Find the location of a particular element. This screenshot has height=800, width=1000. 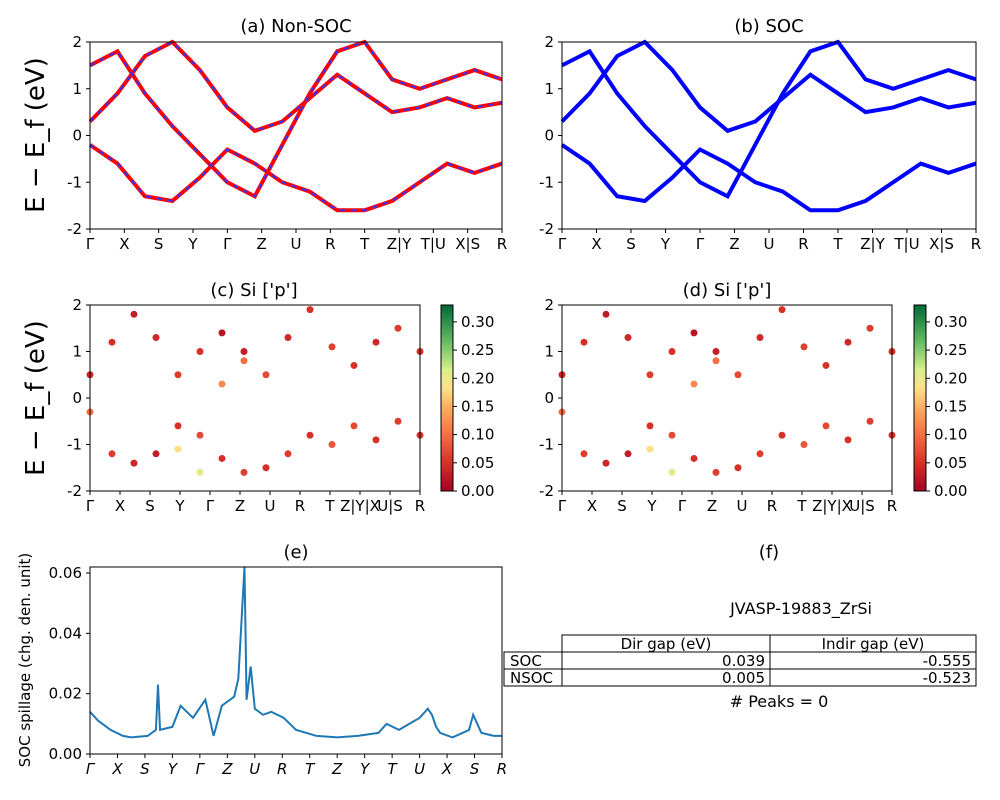

colorbar-c: 0.00 0.05 0.10 0.15 0.20 0.25 0.30 is located at coordinates (467, 402).